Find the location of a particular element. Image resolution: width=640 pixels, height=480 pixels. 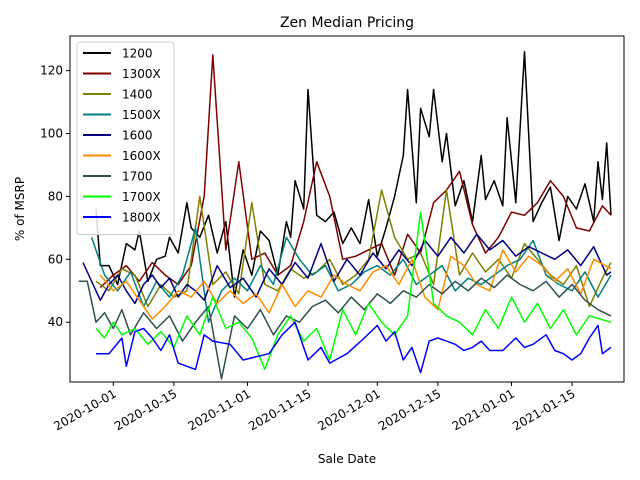

y-tick-label: 60 is located at coordinates (55, 259).